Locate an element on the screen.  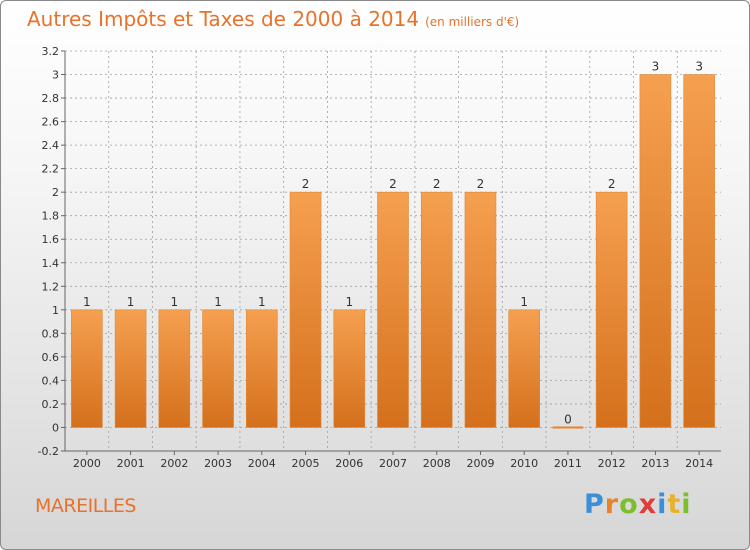
y-tick-label: 3 is located at coordinates (55, 75).